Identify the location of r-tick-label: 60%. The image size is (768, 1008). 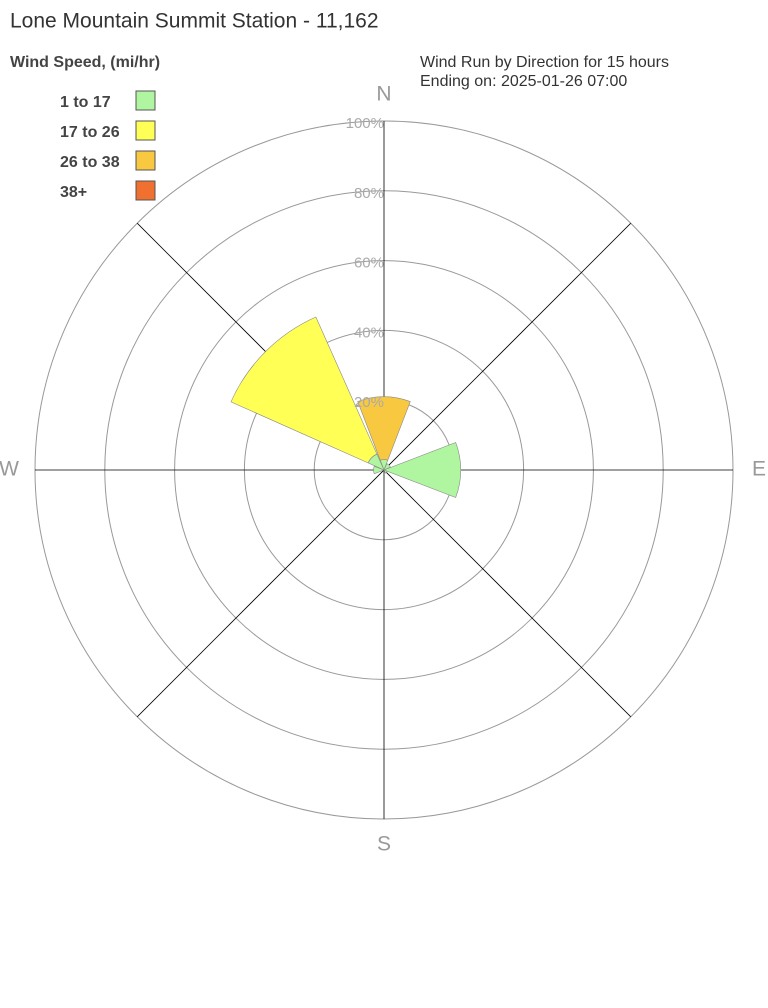
(369, 263).